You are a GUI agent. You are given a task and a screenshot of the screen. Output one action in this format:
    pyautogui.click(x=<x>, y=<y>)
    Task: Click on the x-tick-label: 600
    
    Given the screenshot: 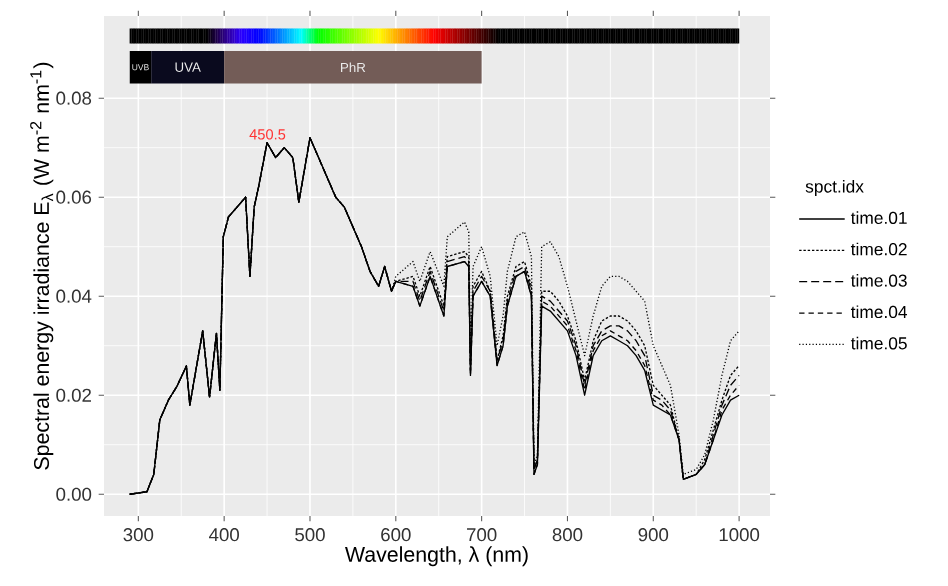 What is the action you would take?
    pyautogui.click(x=396, y=535)
    